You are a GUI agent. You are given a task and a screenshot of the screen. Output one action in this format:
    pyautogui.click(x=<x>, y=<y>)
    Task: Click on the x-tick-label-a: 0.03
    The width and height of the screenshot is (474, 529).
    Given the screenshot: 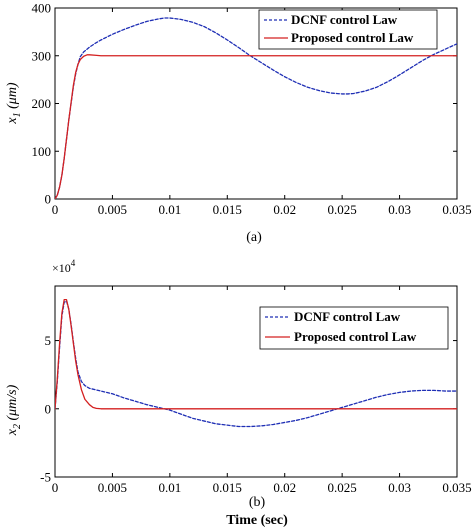 What is the action you would take?
    pyautogui.click(x=399, y=209)
    